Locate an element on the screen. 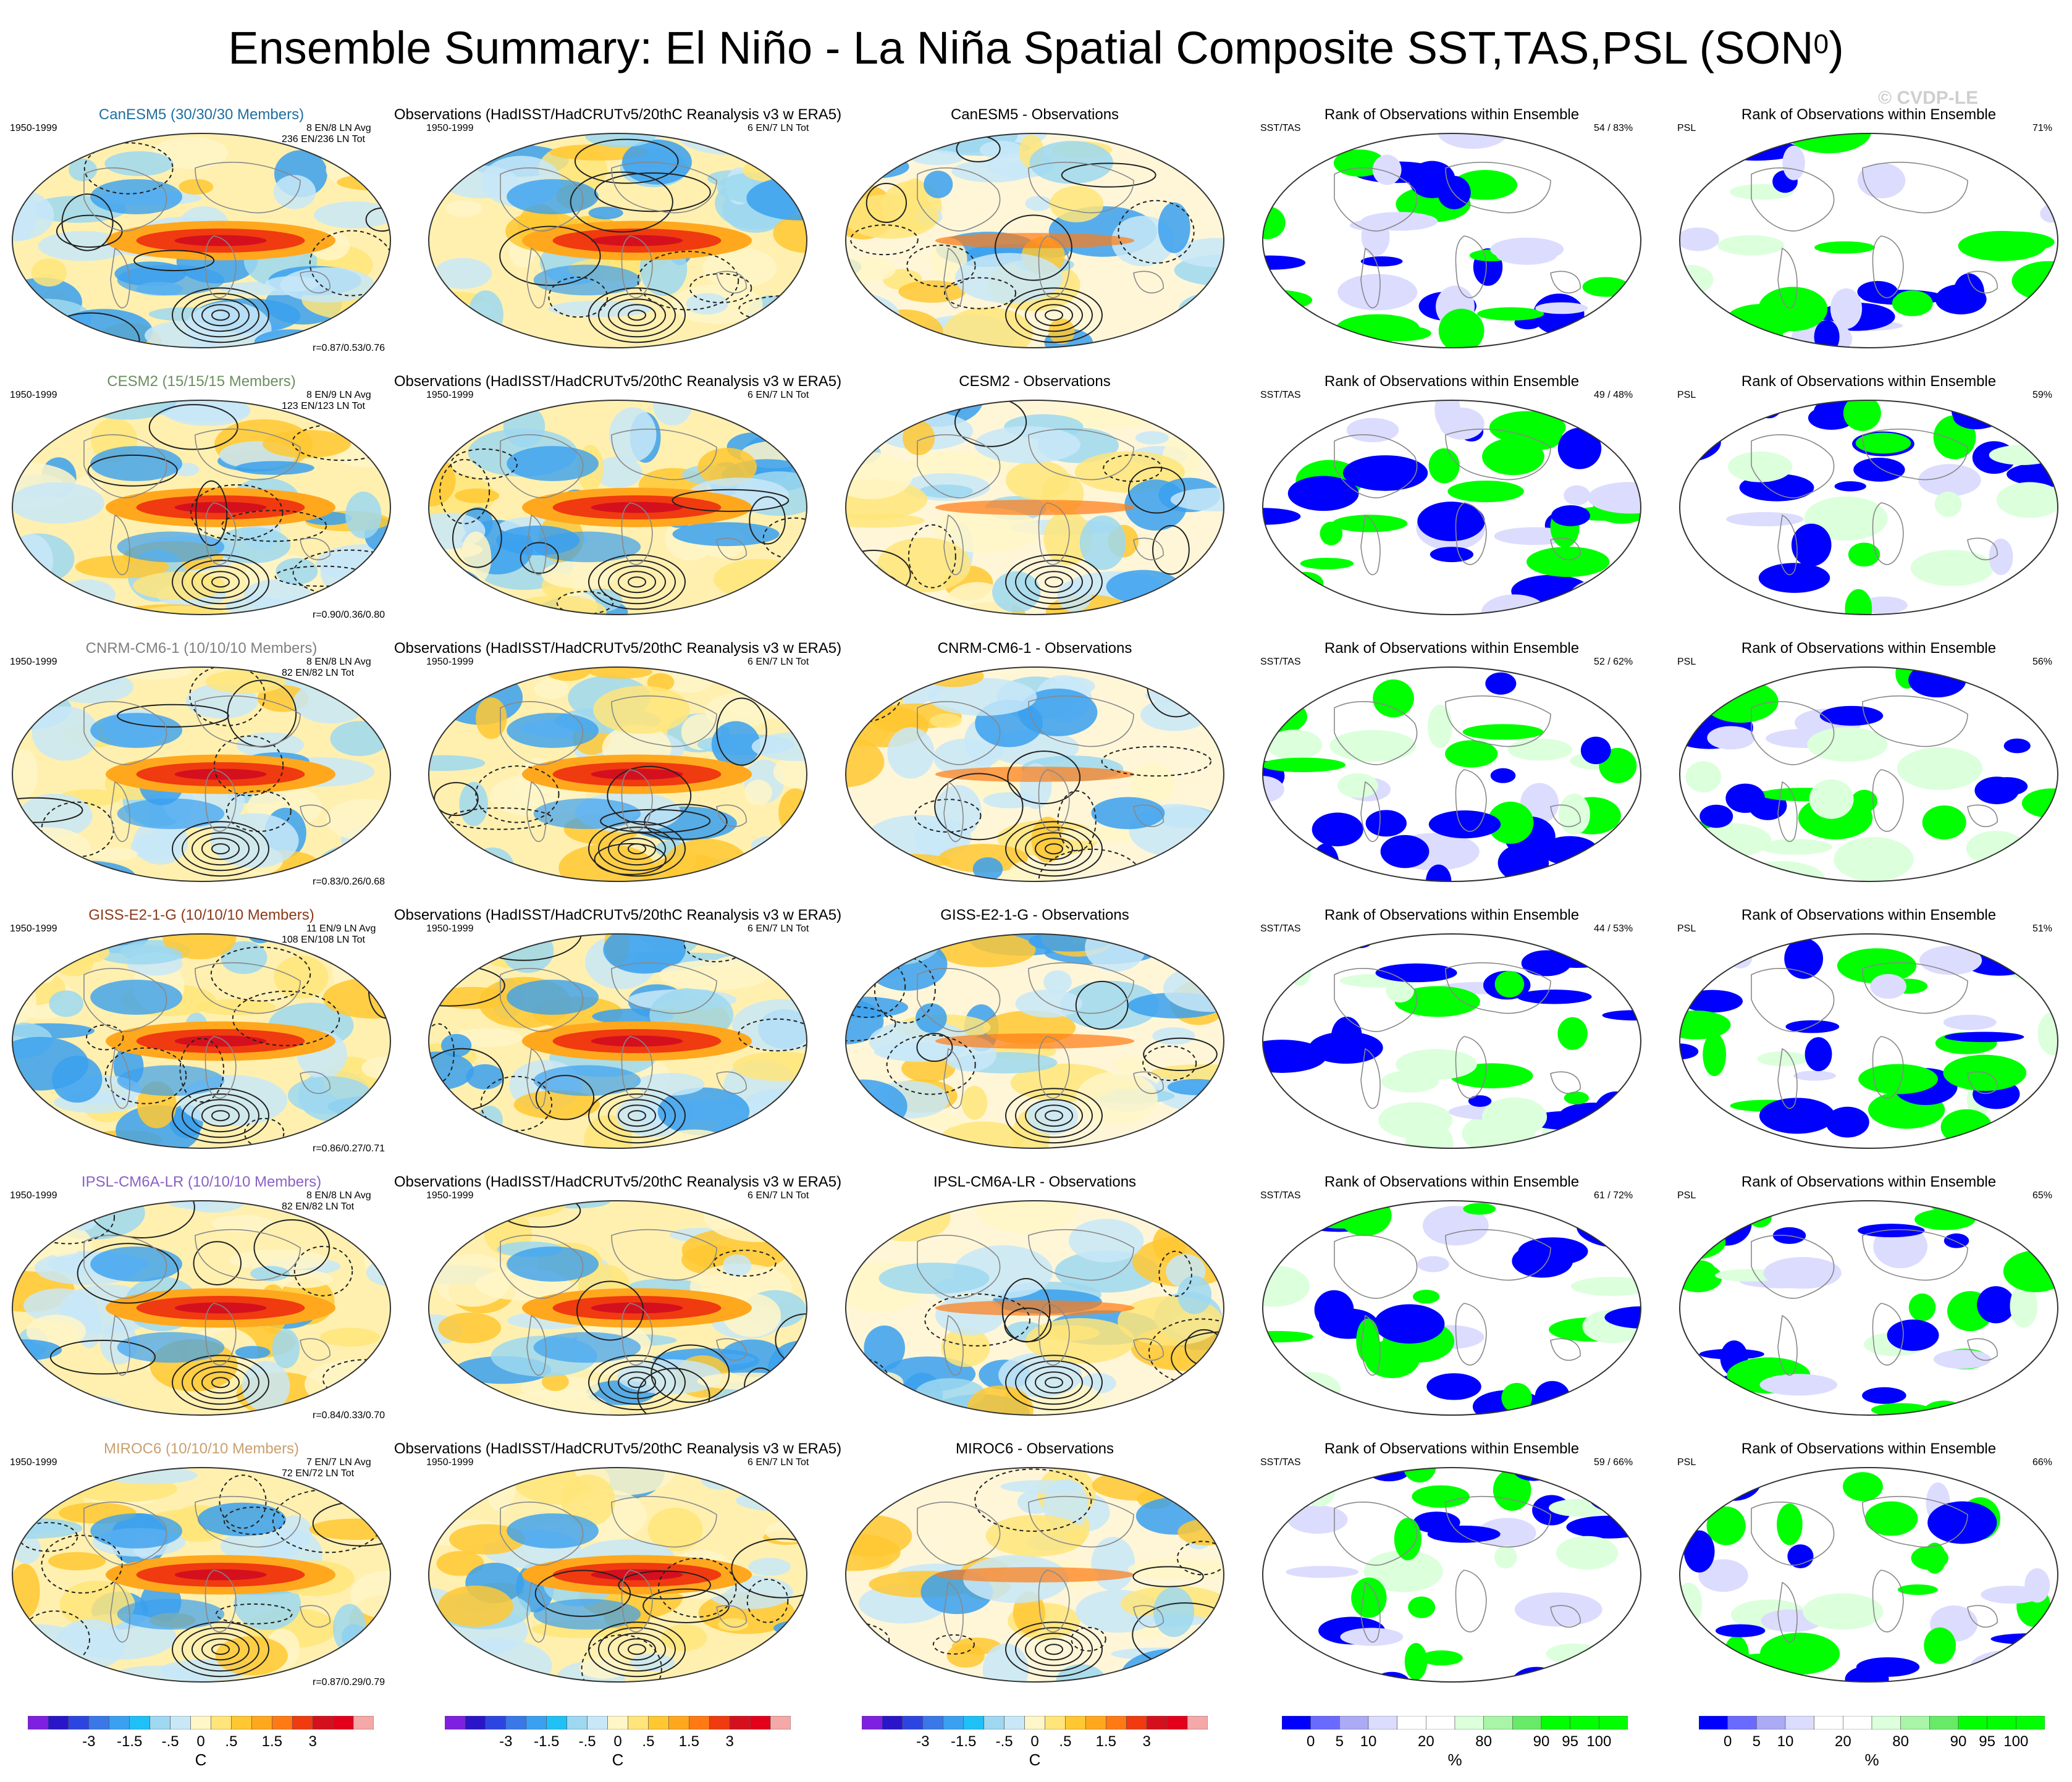 The height and width of the screenshot is (1782, 2072). colorbar-unit: C is located at coordinates (1035, 1759).